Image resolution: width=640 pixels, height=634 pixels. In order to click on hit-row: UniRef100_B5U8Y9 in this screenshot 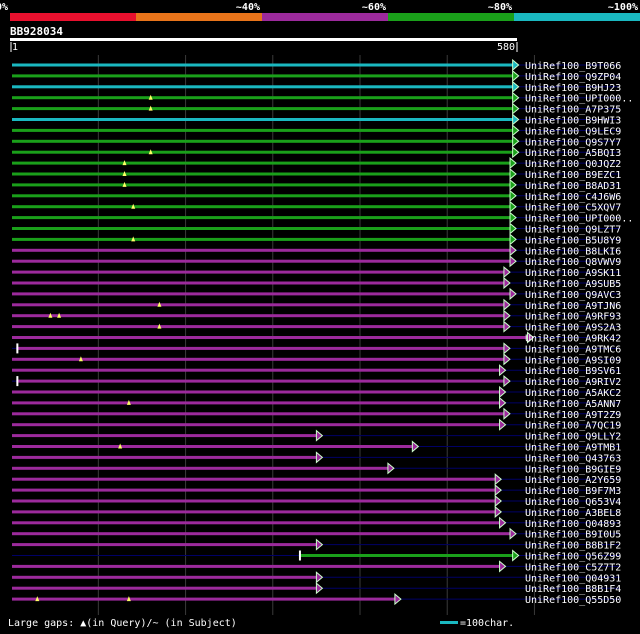, I will do `click(316, 239)`.